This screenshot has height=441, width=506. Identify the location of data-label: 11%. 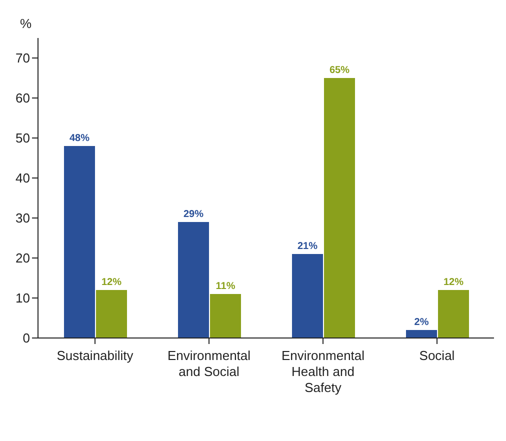
(226, 286).